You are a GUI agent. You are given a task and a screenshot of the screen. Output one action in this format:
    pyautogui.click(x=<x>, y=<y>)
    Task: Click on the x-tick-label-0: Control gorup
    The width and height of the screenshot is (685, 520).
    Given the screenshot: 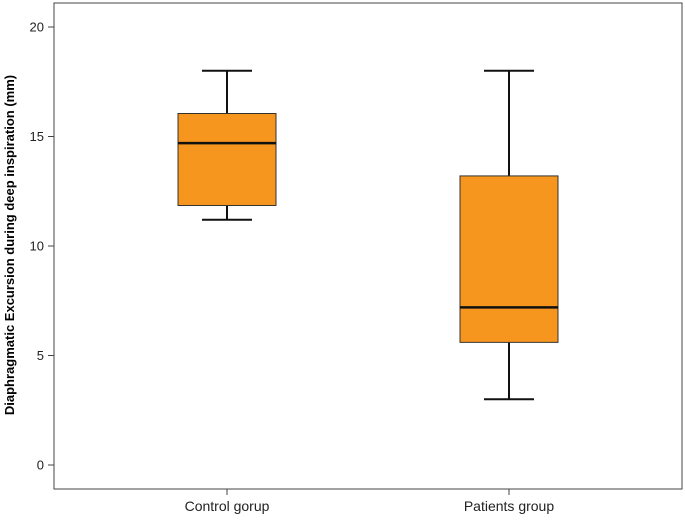 What is the action you would take?
    pyautogui.click(x=227, y=506)
    